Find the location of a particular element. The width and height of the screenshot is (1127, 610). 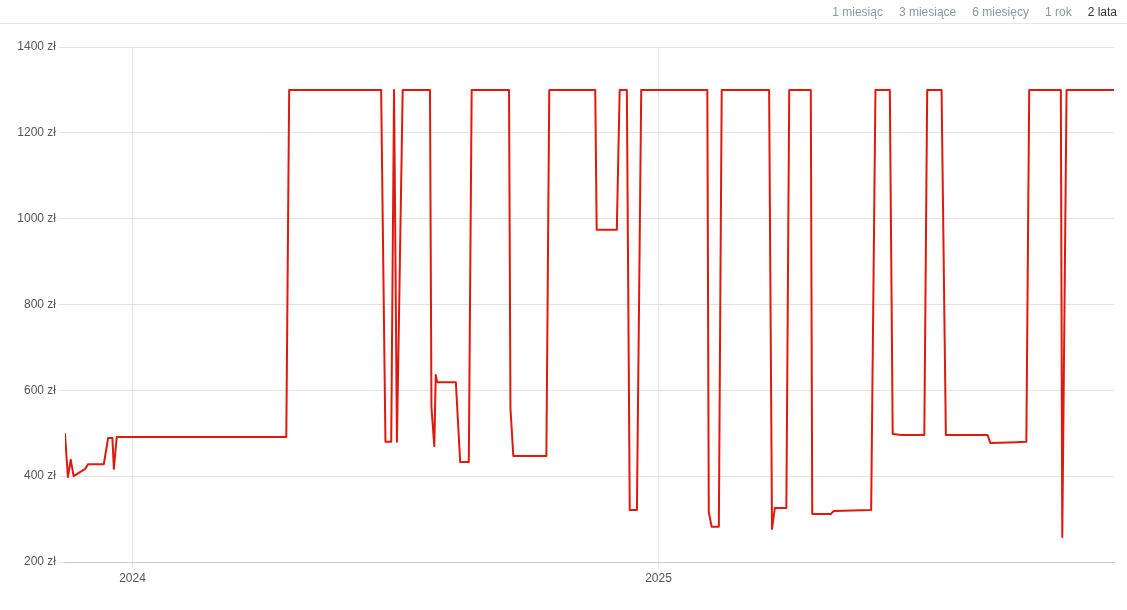

y-tick-label: 1400 zł is located at coordinates (37, 46).